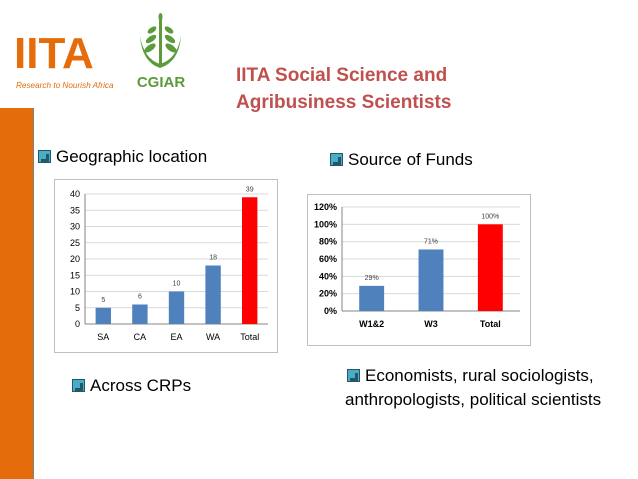 The width and height of the screenshot is (638, 479). I want to click on y-tick-label: 80%, so click(328, 242).